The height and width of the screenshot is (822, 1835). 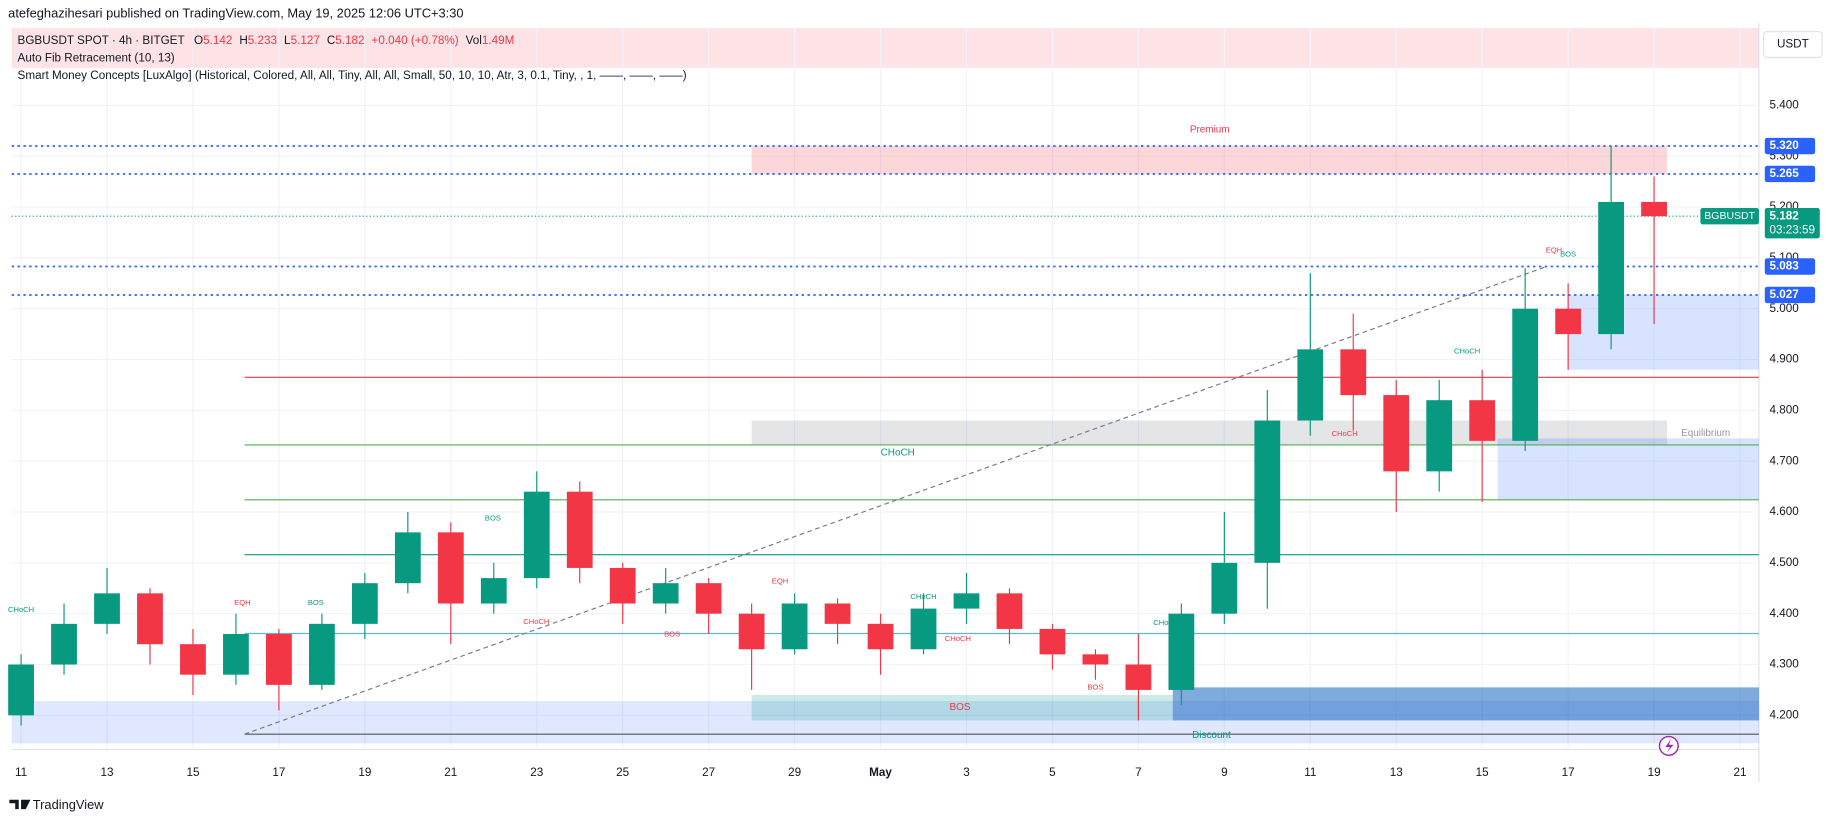 I want to click on x-tick-label: May, so click(x=880, y=772).